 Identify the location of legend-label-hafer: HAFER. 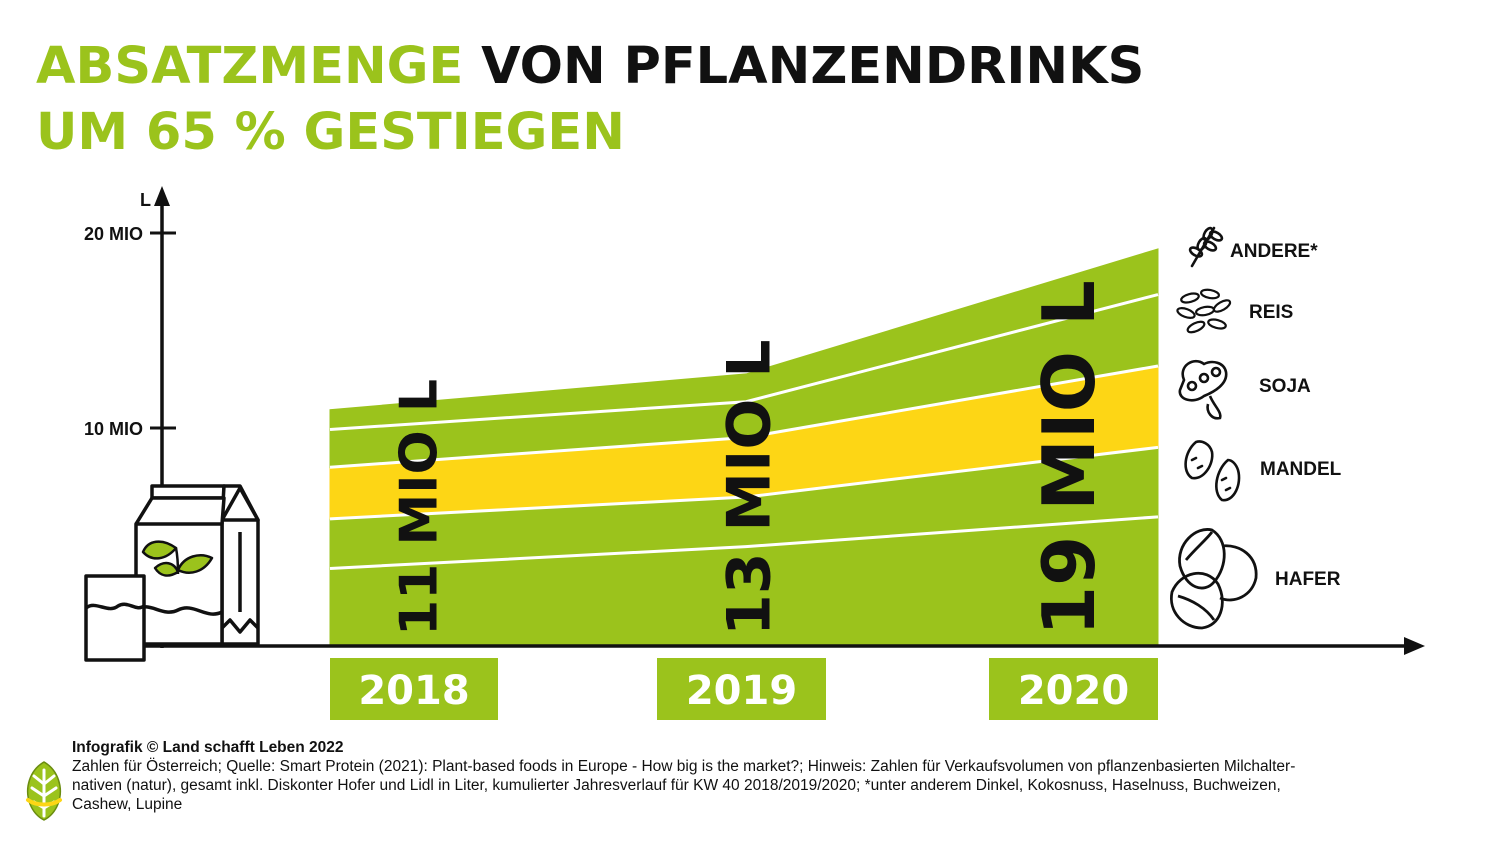
(1308, 579).